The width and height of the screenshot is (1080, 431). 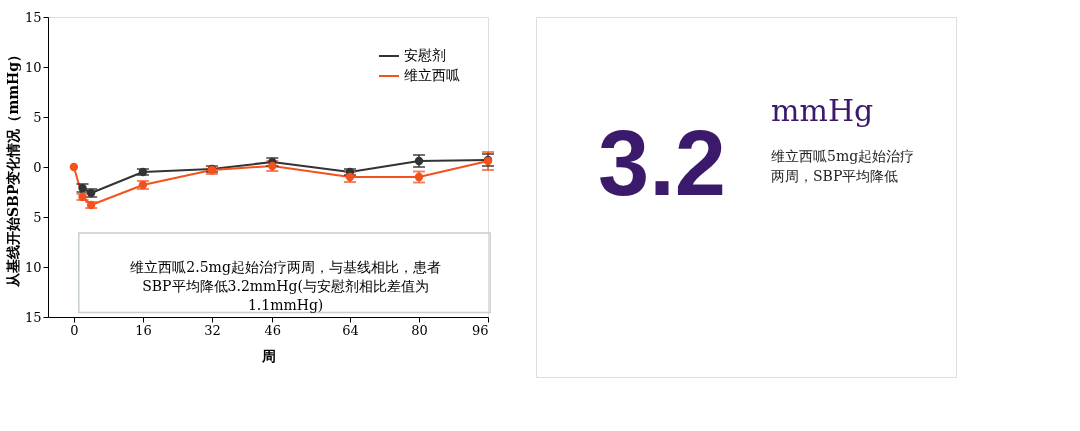 What do you see at coordinates (843, 166) in the screenshot?
I see `text: 维立西呱5mg起始治疗两周，SBP平均降低` at bounding box center [843, 166].